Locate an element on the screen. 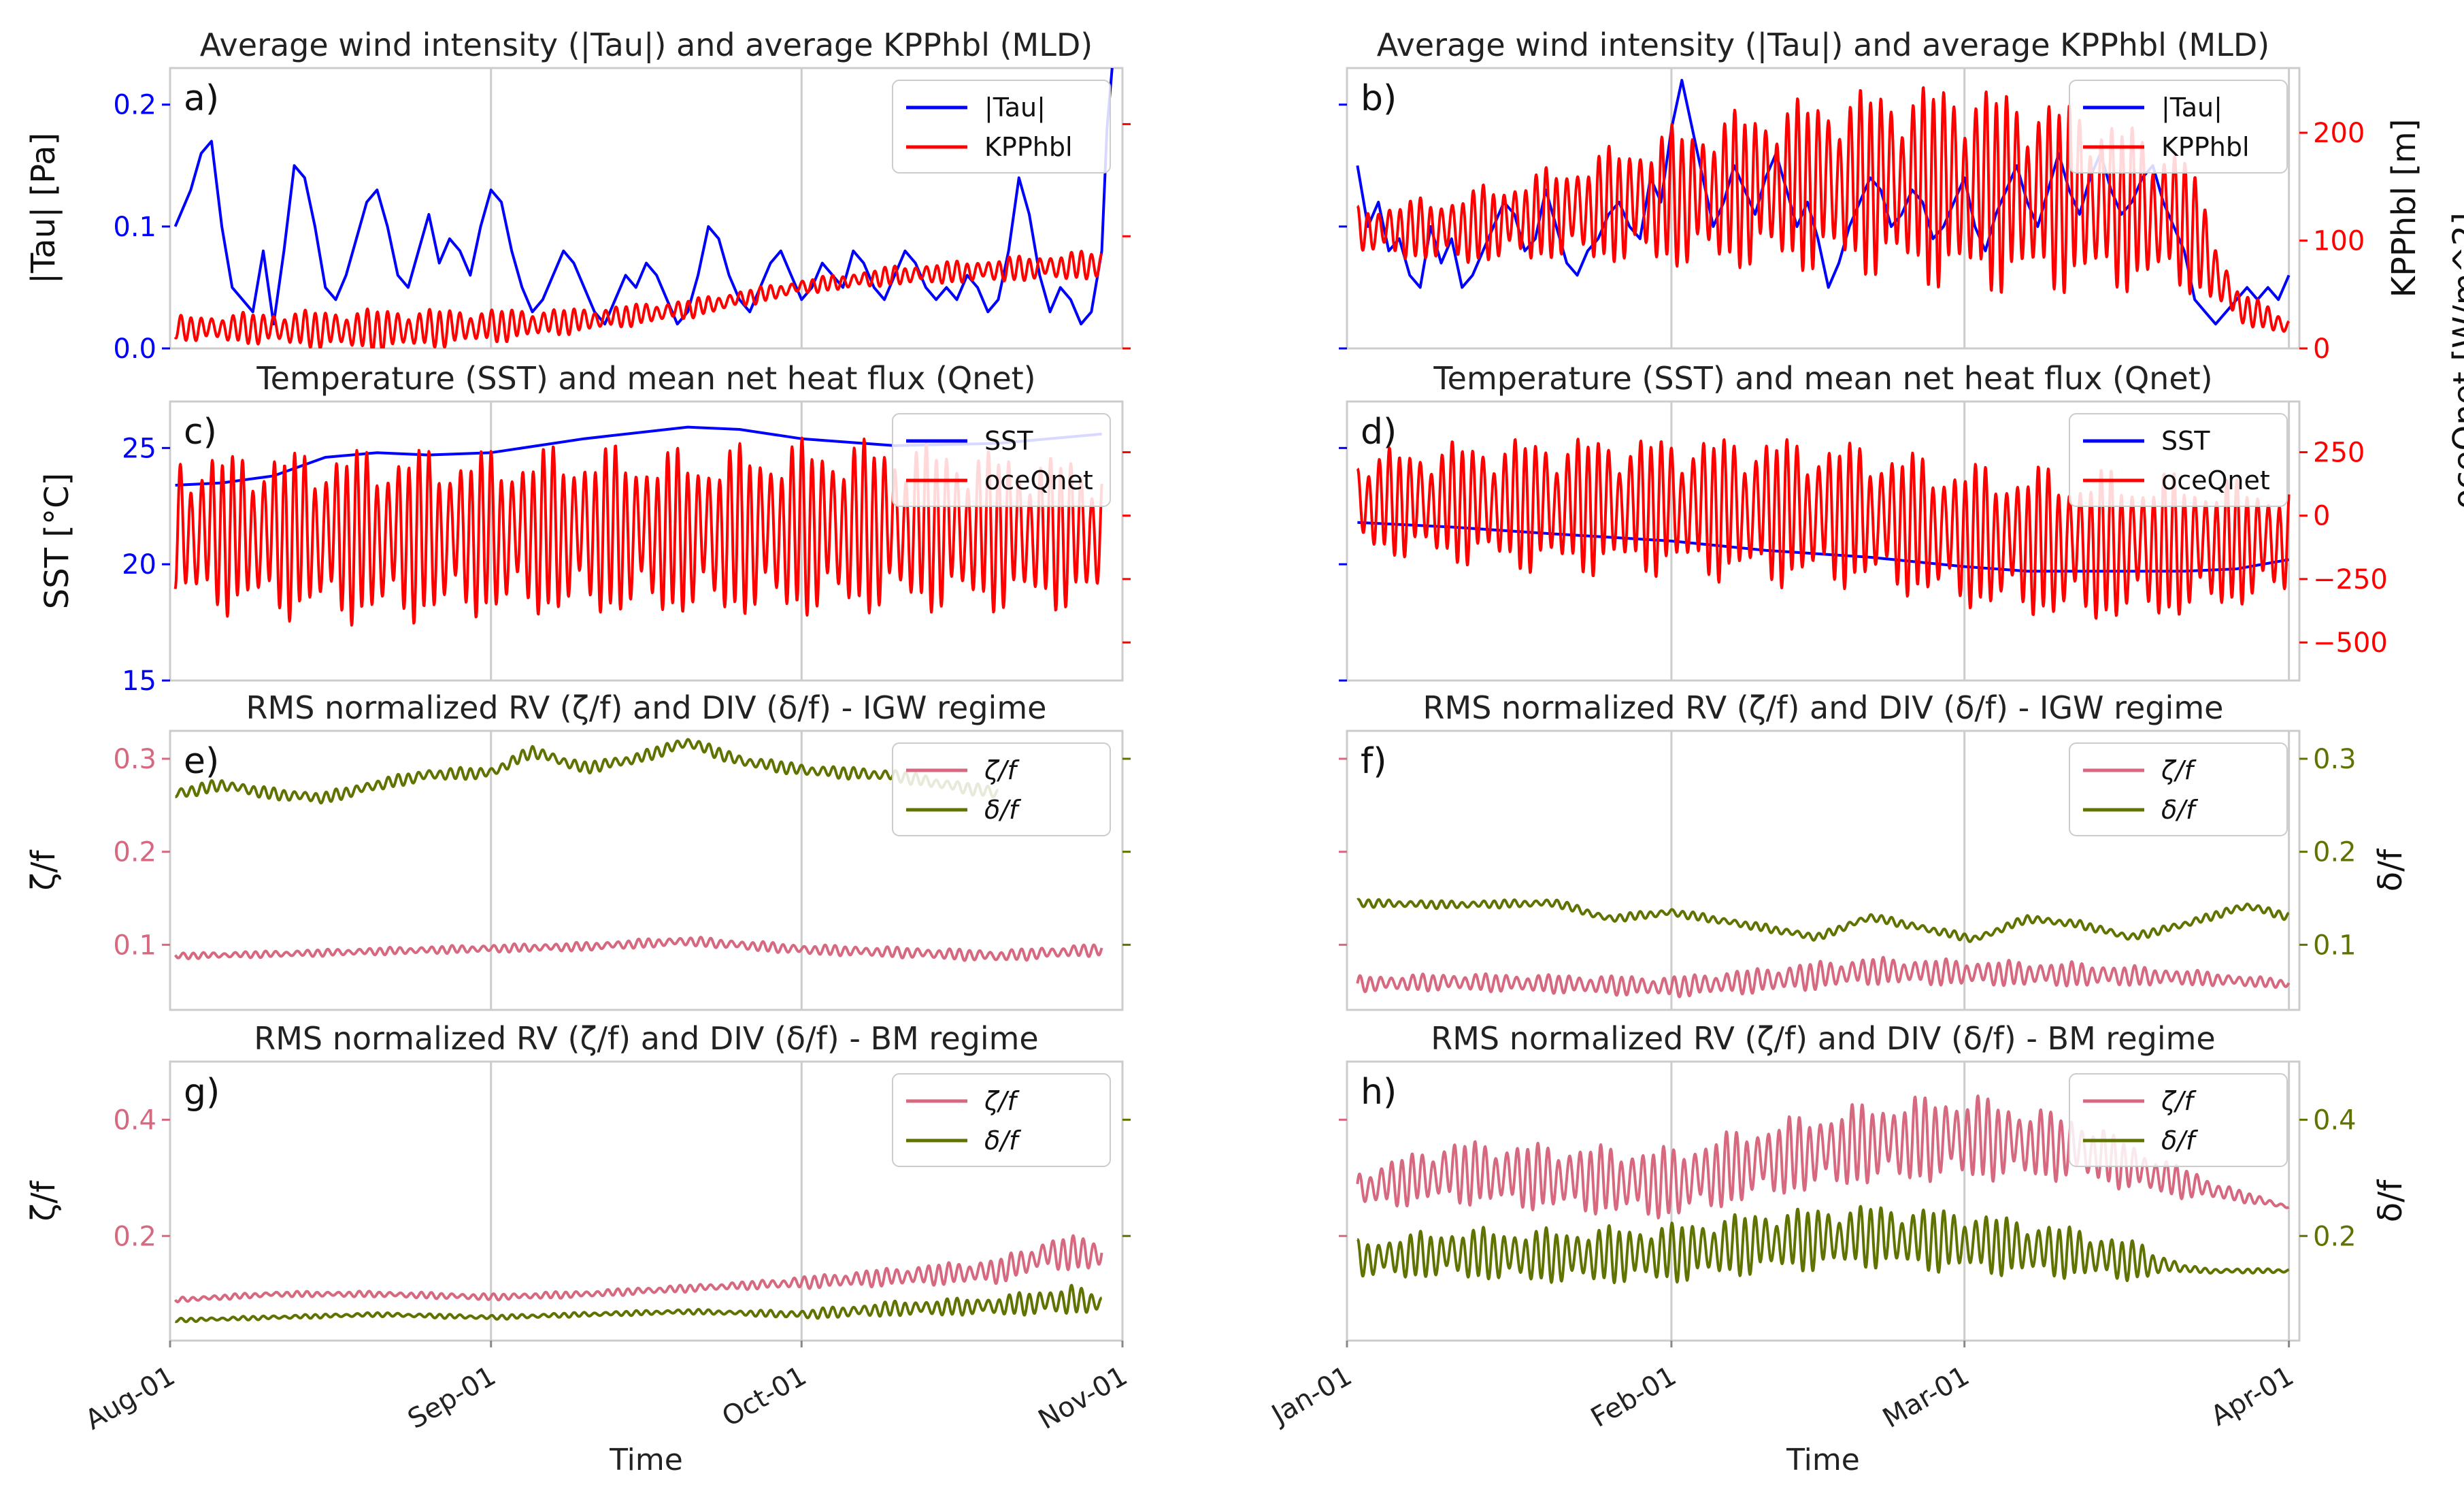  y2-tick-label: 100 is located at coordinates (2339, 241).